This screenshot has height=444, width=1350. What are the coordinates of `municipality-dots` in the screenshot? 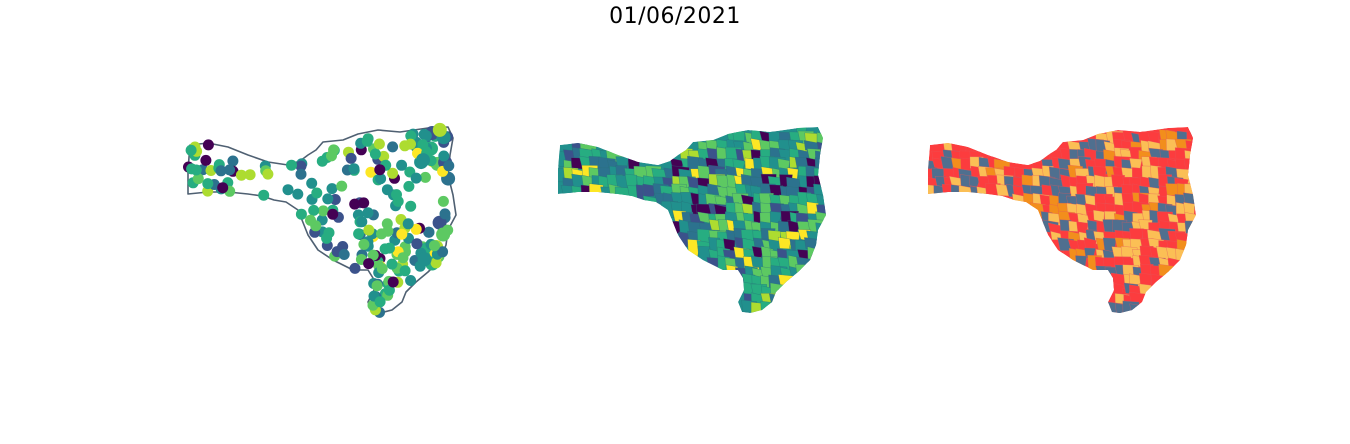 It's located at (319, 220).